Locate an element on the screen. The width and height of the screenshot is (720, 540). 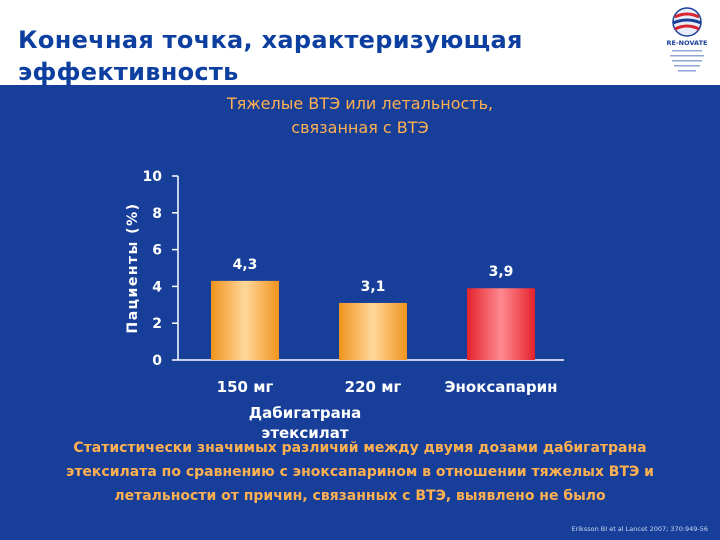
group-label-line-1: Дабигатрана is located at coordinates (305, 413).